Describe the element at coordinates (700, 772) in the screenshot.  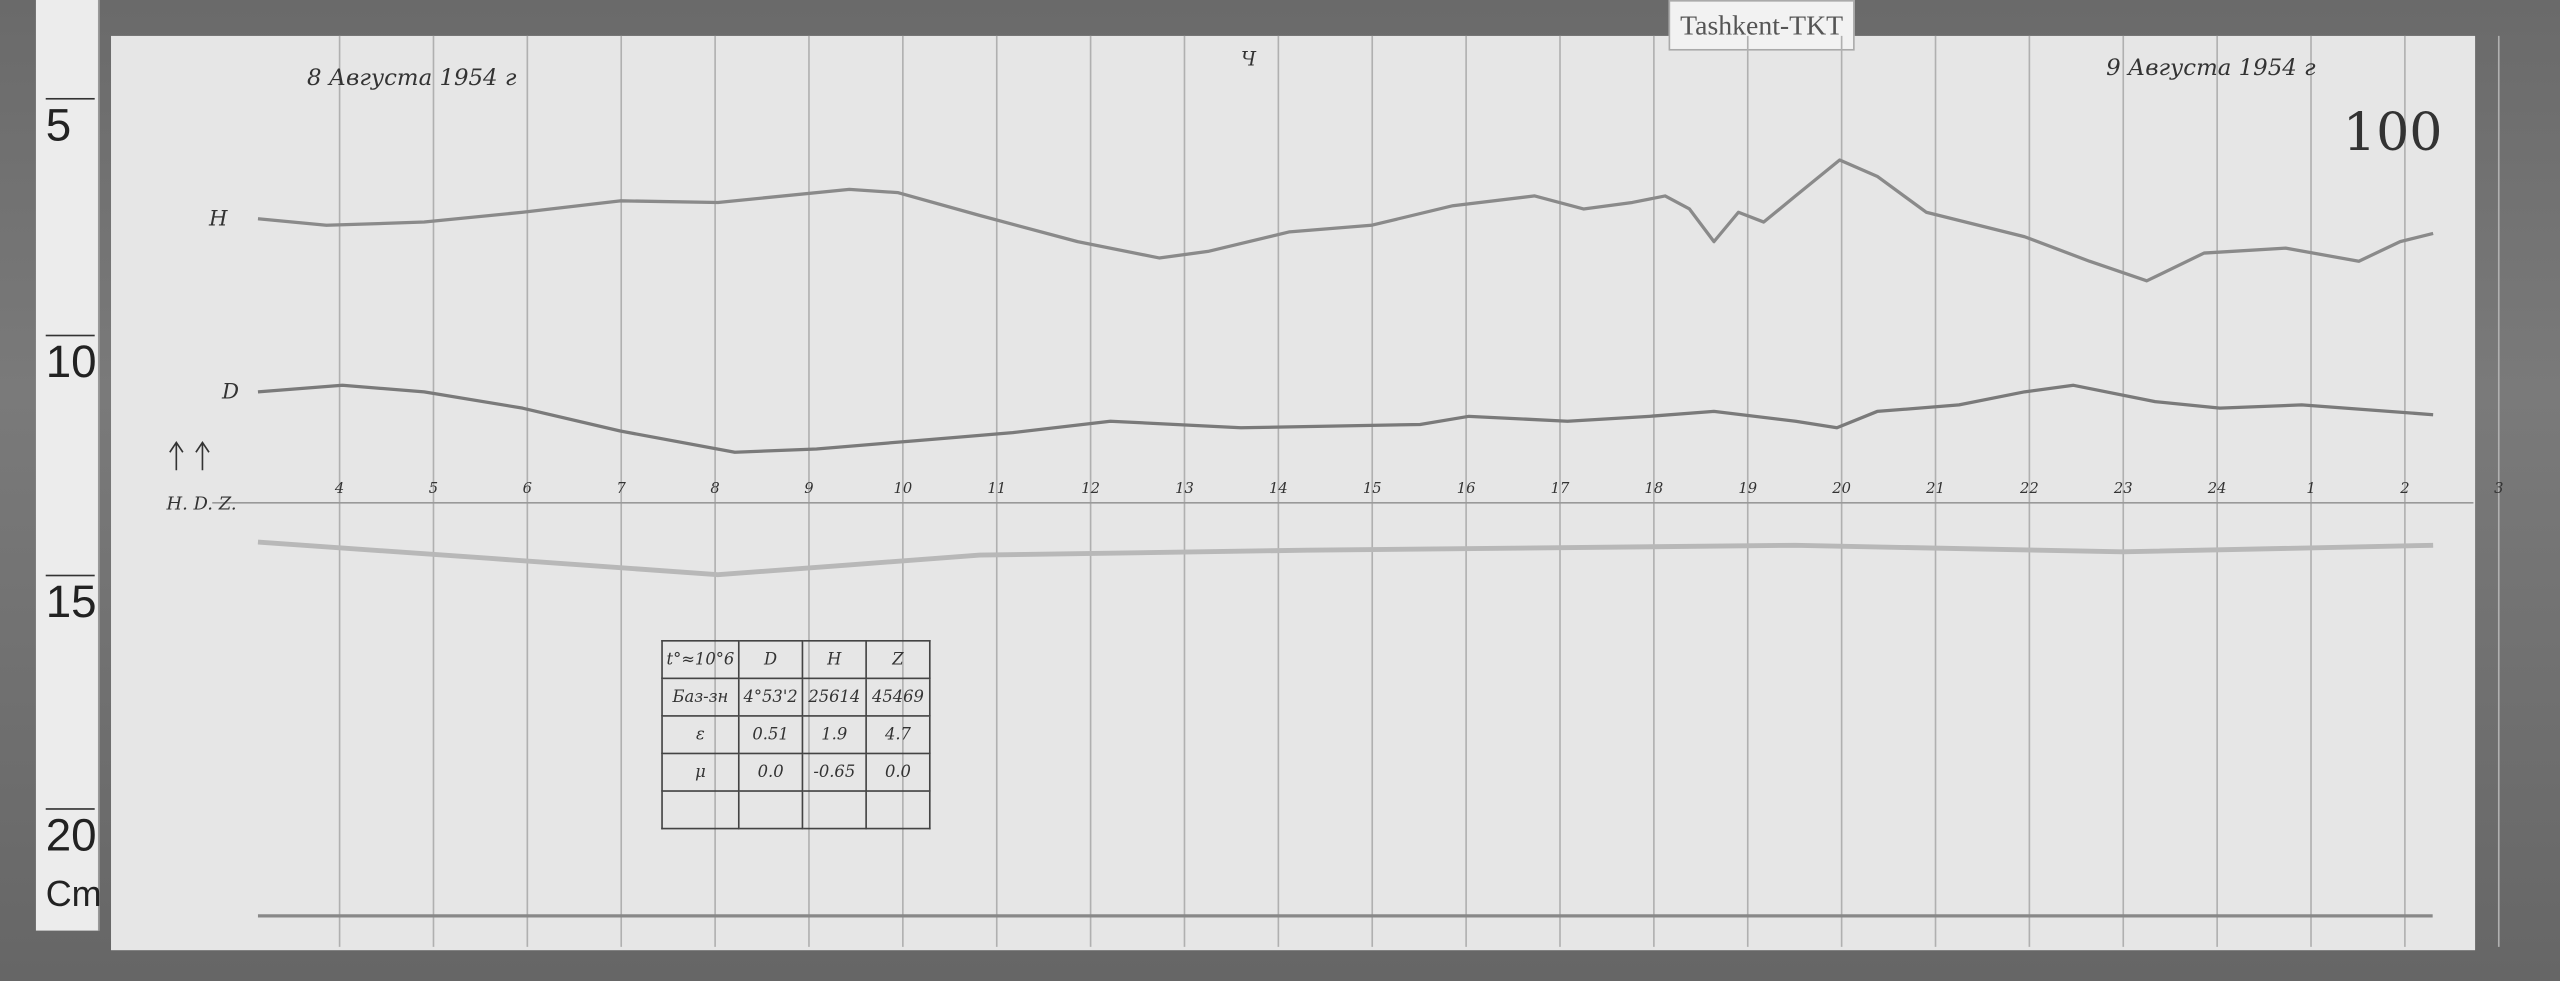
I see `table-cell: μ` at that location.